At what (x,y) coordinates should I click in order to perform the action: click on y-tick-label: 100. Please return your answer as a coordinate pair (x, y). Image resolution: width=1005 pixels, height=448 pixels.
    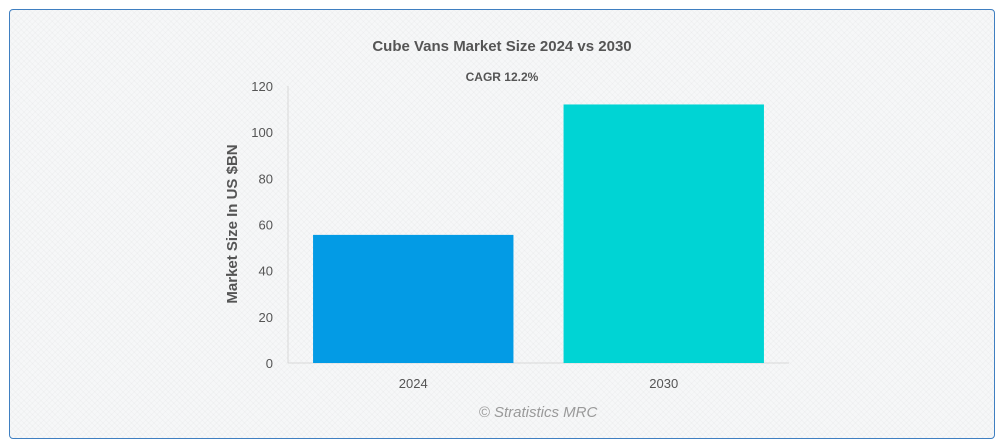
    Looking at the image, I should click on (262, 132).